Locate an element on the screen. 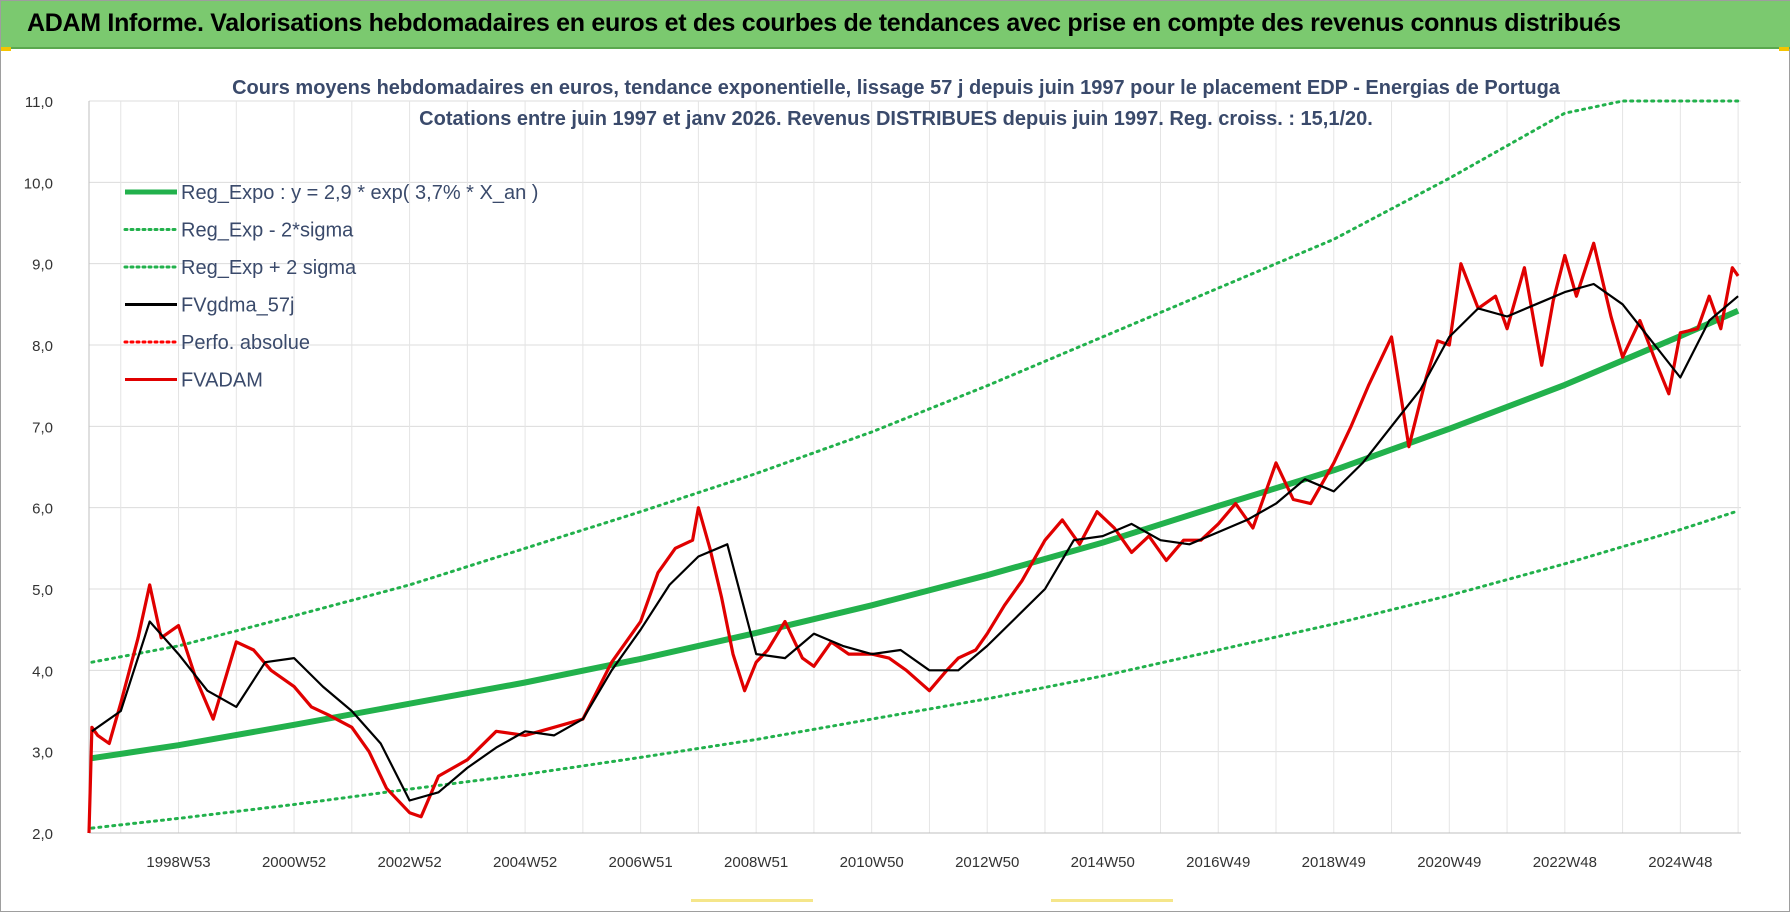 Image resolution: width=1790 pixels, height=913 pixels. y-tick-label: 5,0 is located at coordinates (42, 590).